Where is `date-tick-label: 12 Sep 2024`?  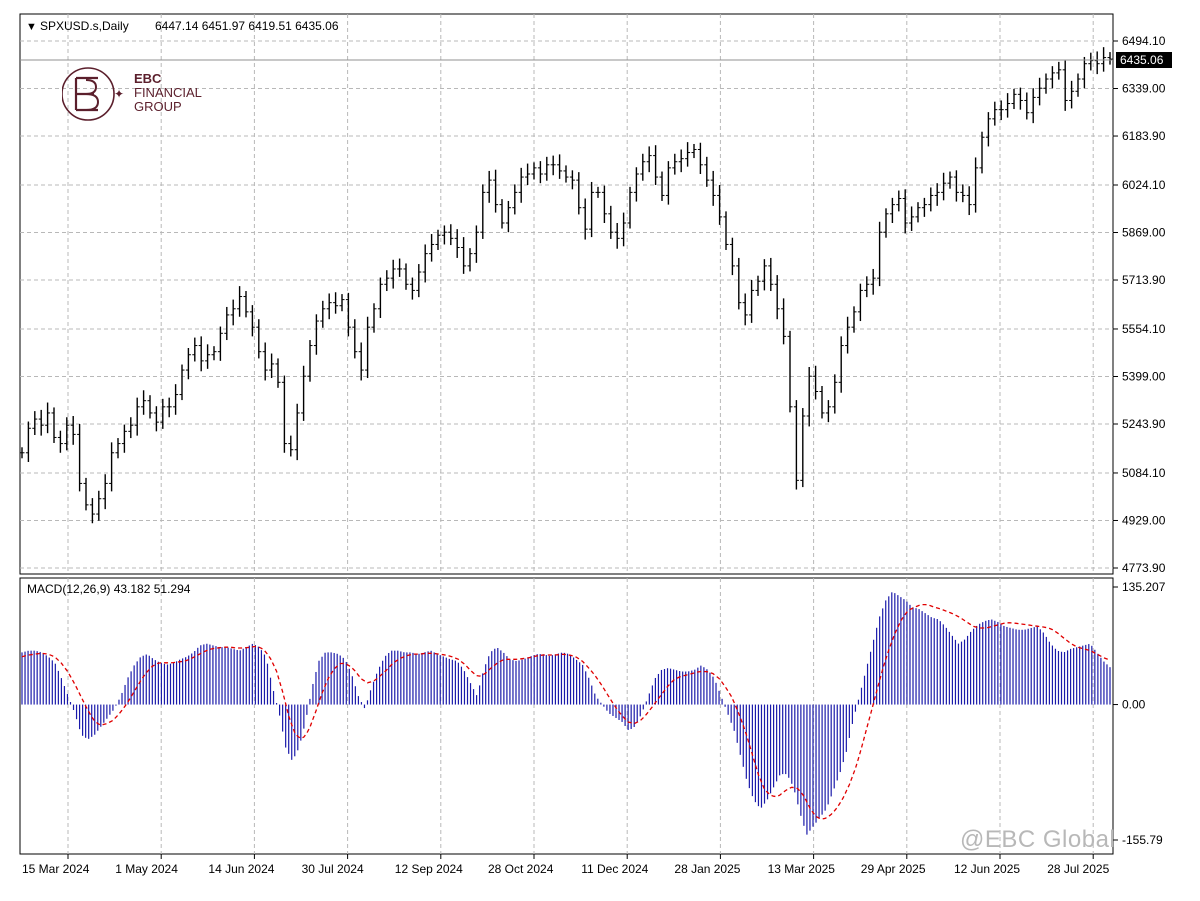
date-tick-label: 12 Sep 2024 is located at coordinates (429, 869).